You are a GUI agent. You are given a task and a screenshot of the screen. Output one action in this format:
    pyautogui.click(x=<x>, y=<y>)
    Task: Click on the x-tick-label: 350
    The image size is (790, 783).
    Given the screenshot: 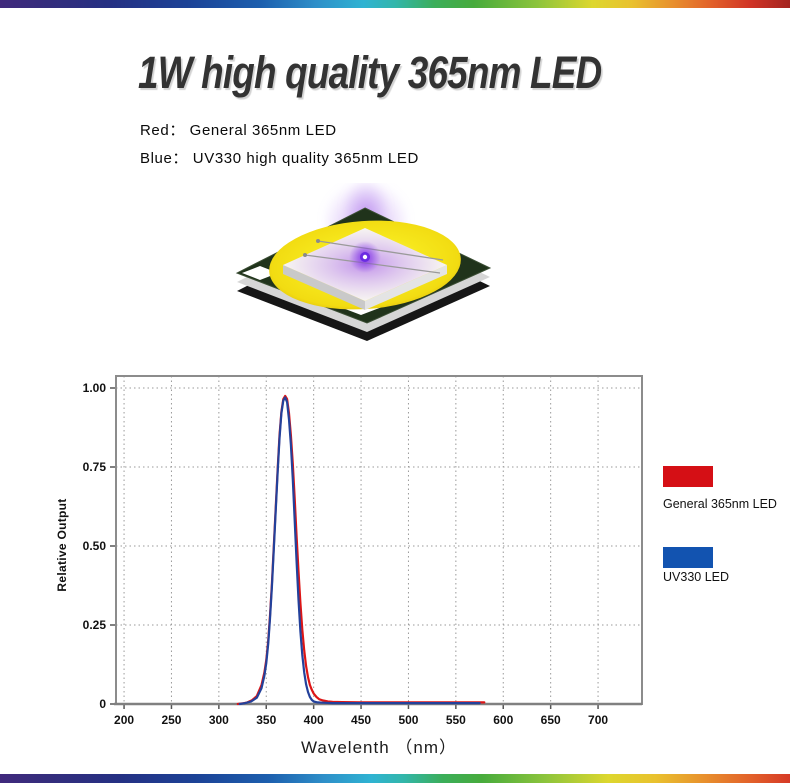 What is the action you would take?
    pyautogui.click(x=266, y=720)
    